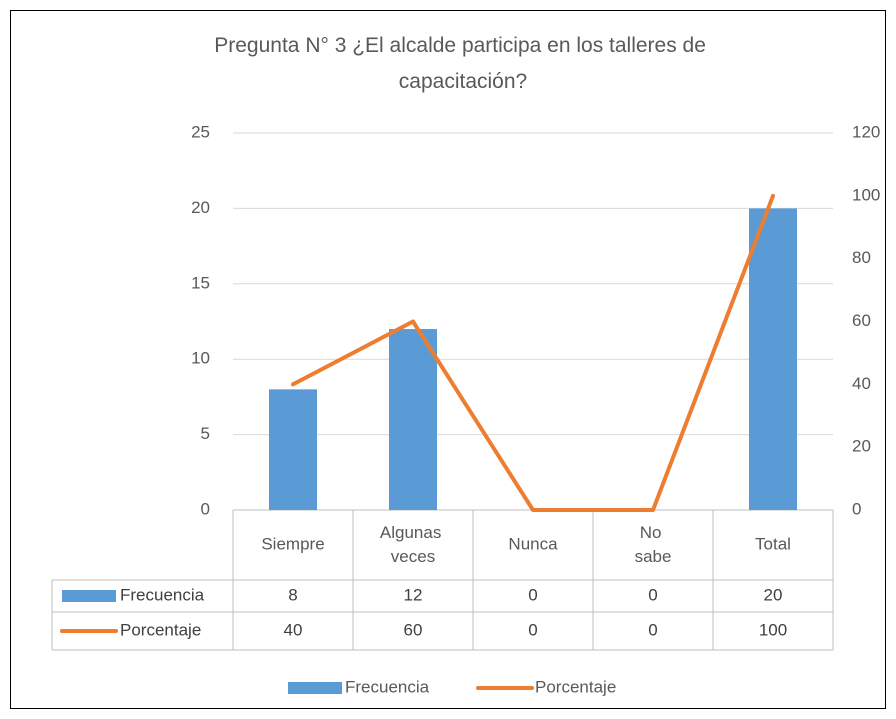  Describe the element at coordinates (205, 433) in the screenshot. I see `y-tick-label: 5` at that location.